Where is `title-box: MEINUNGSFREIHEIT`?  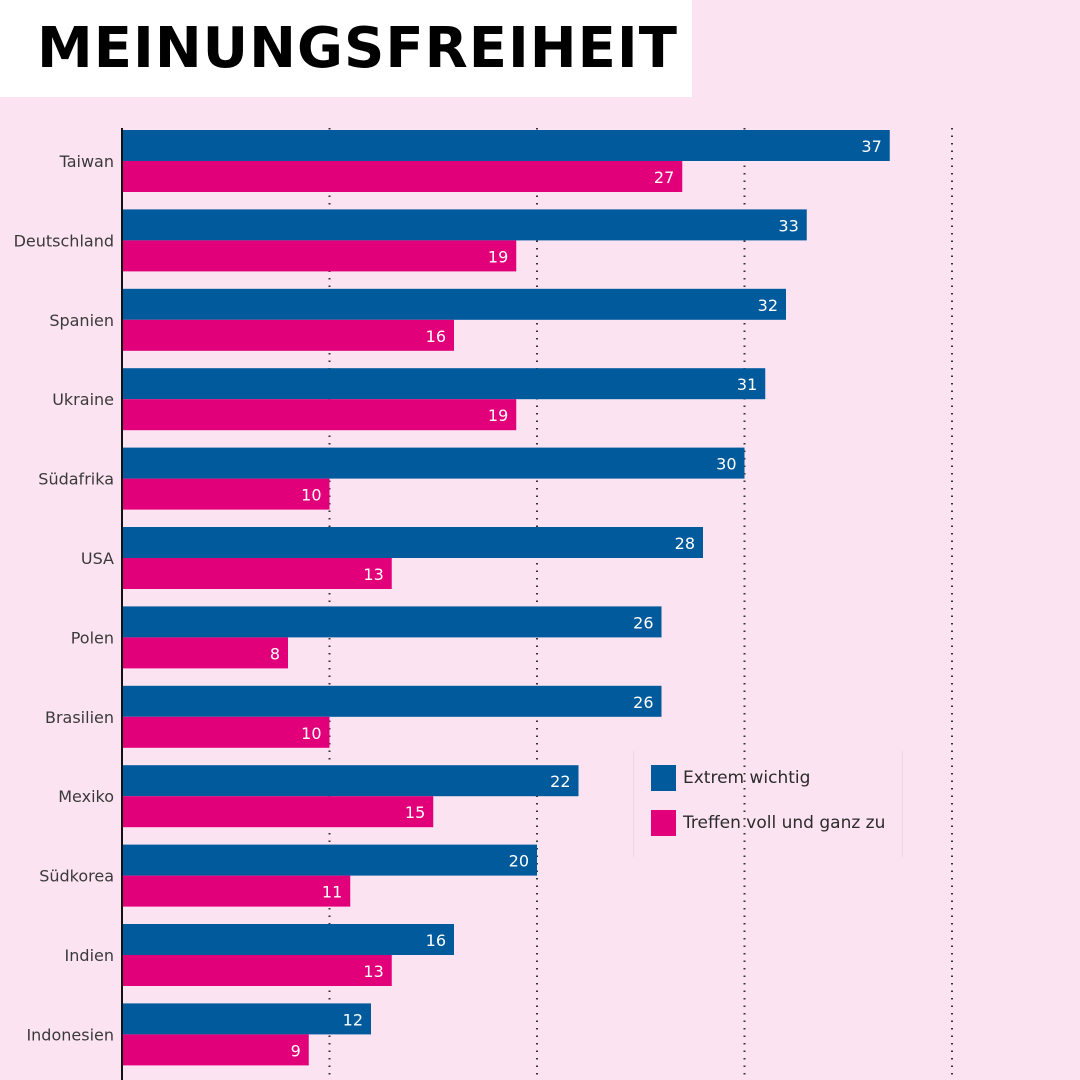
title-box: MEINUNGSFREIHEIT is located at coordinates (346, 48).